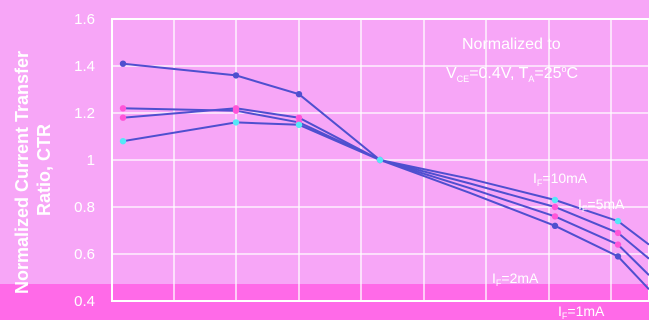  I want to click on y-tick-label-3: 1, so click(91, 160).